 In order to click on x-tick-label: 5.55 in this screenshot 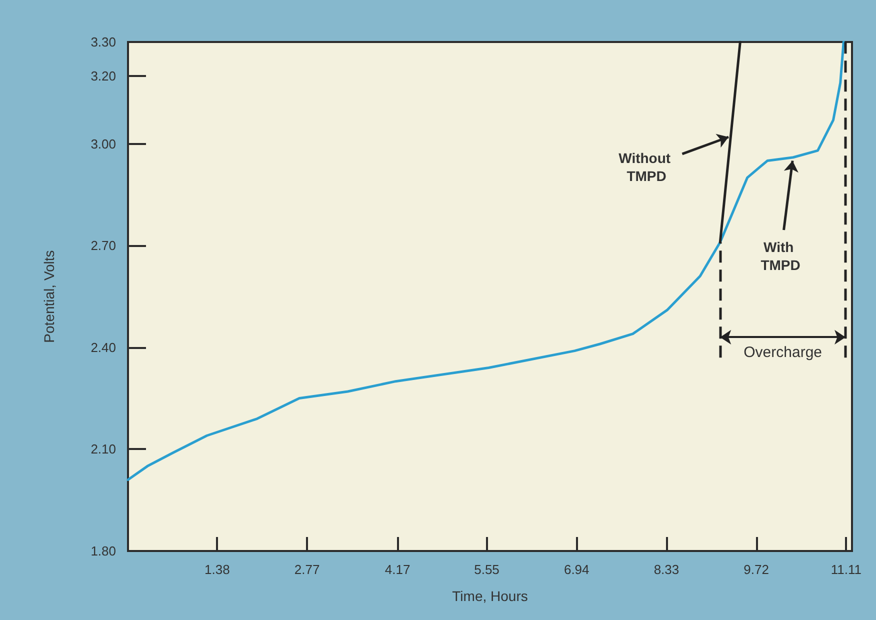, I will do `click(487, 569)`.